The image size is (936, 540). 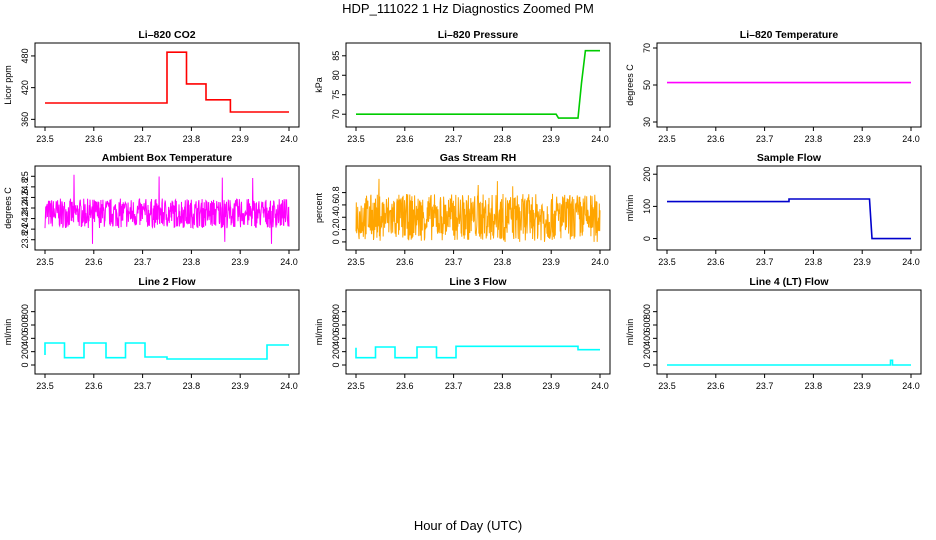 What do you see at coordinates (336, 205) in the screenshot?
I see `y-tick-label: 0.6` at bounding box center [336, 205].